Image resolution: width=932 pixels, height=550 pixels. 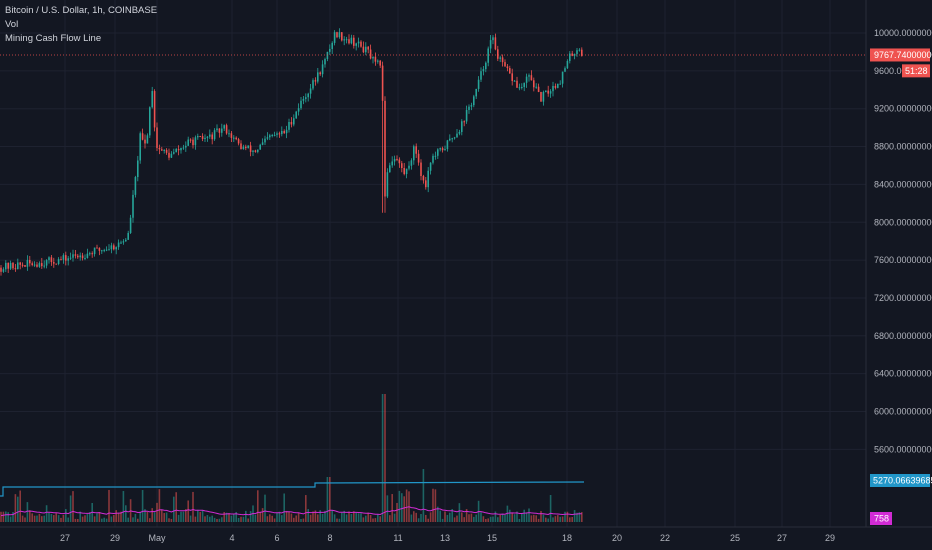 What do you see at coordinates (466, 534) in the screenshot?
I see `time-axis: 27 29 May 4 6 8 11 13 15 18 20 22 25 27 29` at bounding box center [466, 534].